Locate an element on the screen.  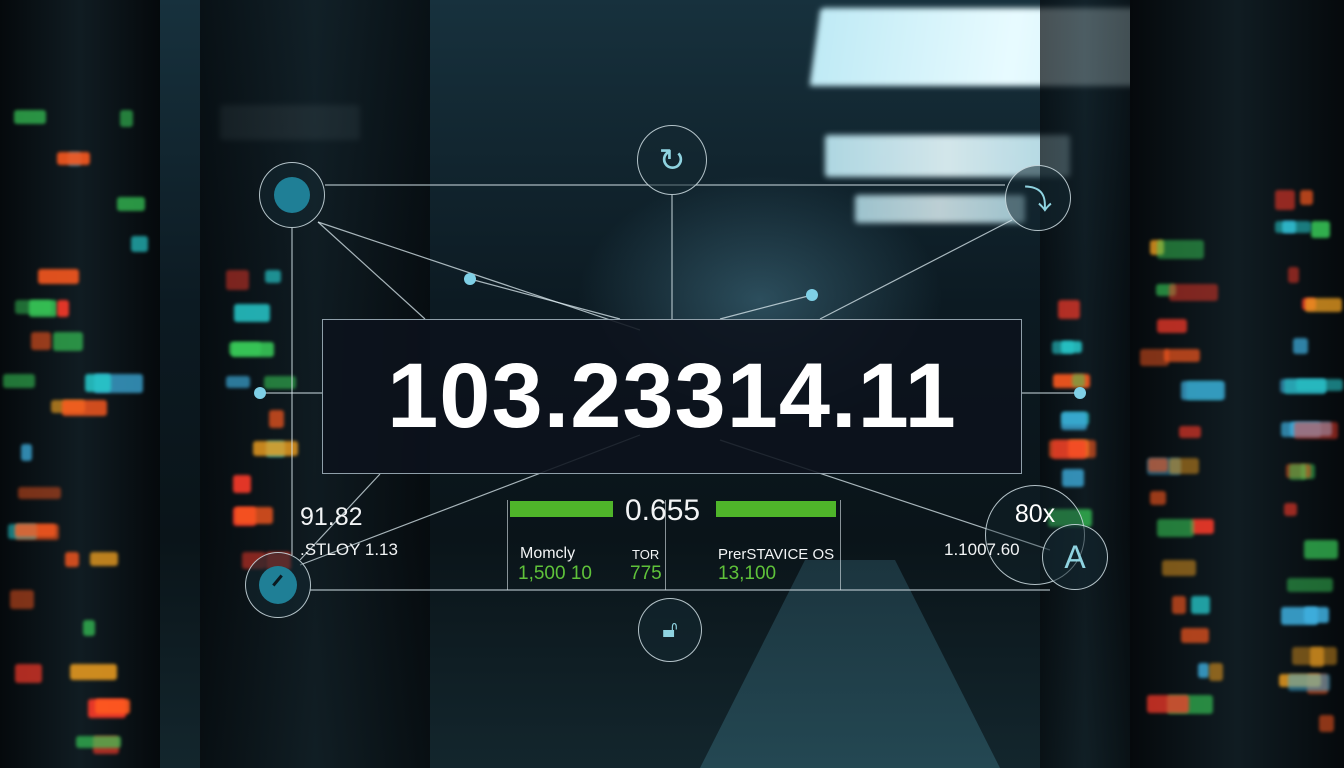
left-label: .STLOY 1.13 is located at coordinates (349, 549).